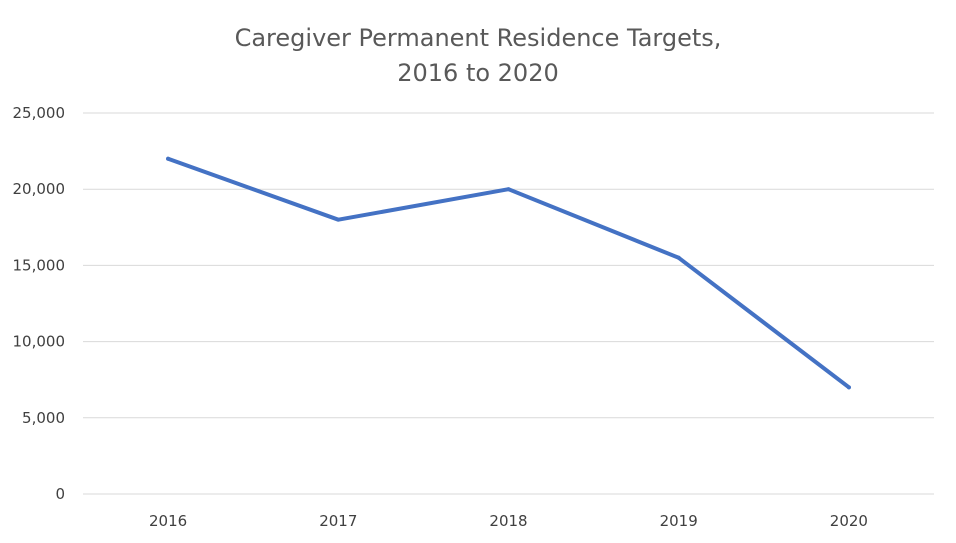 Image resolution: width=956 pixels, height=543 pixels. I want to click on data-point-2020, so click(848, 387).